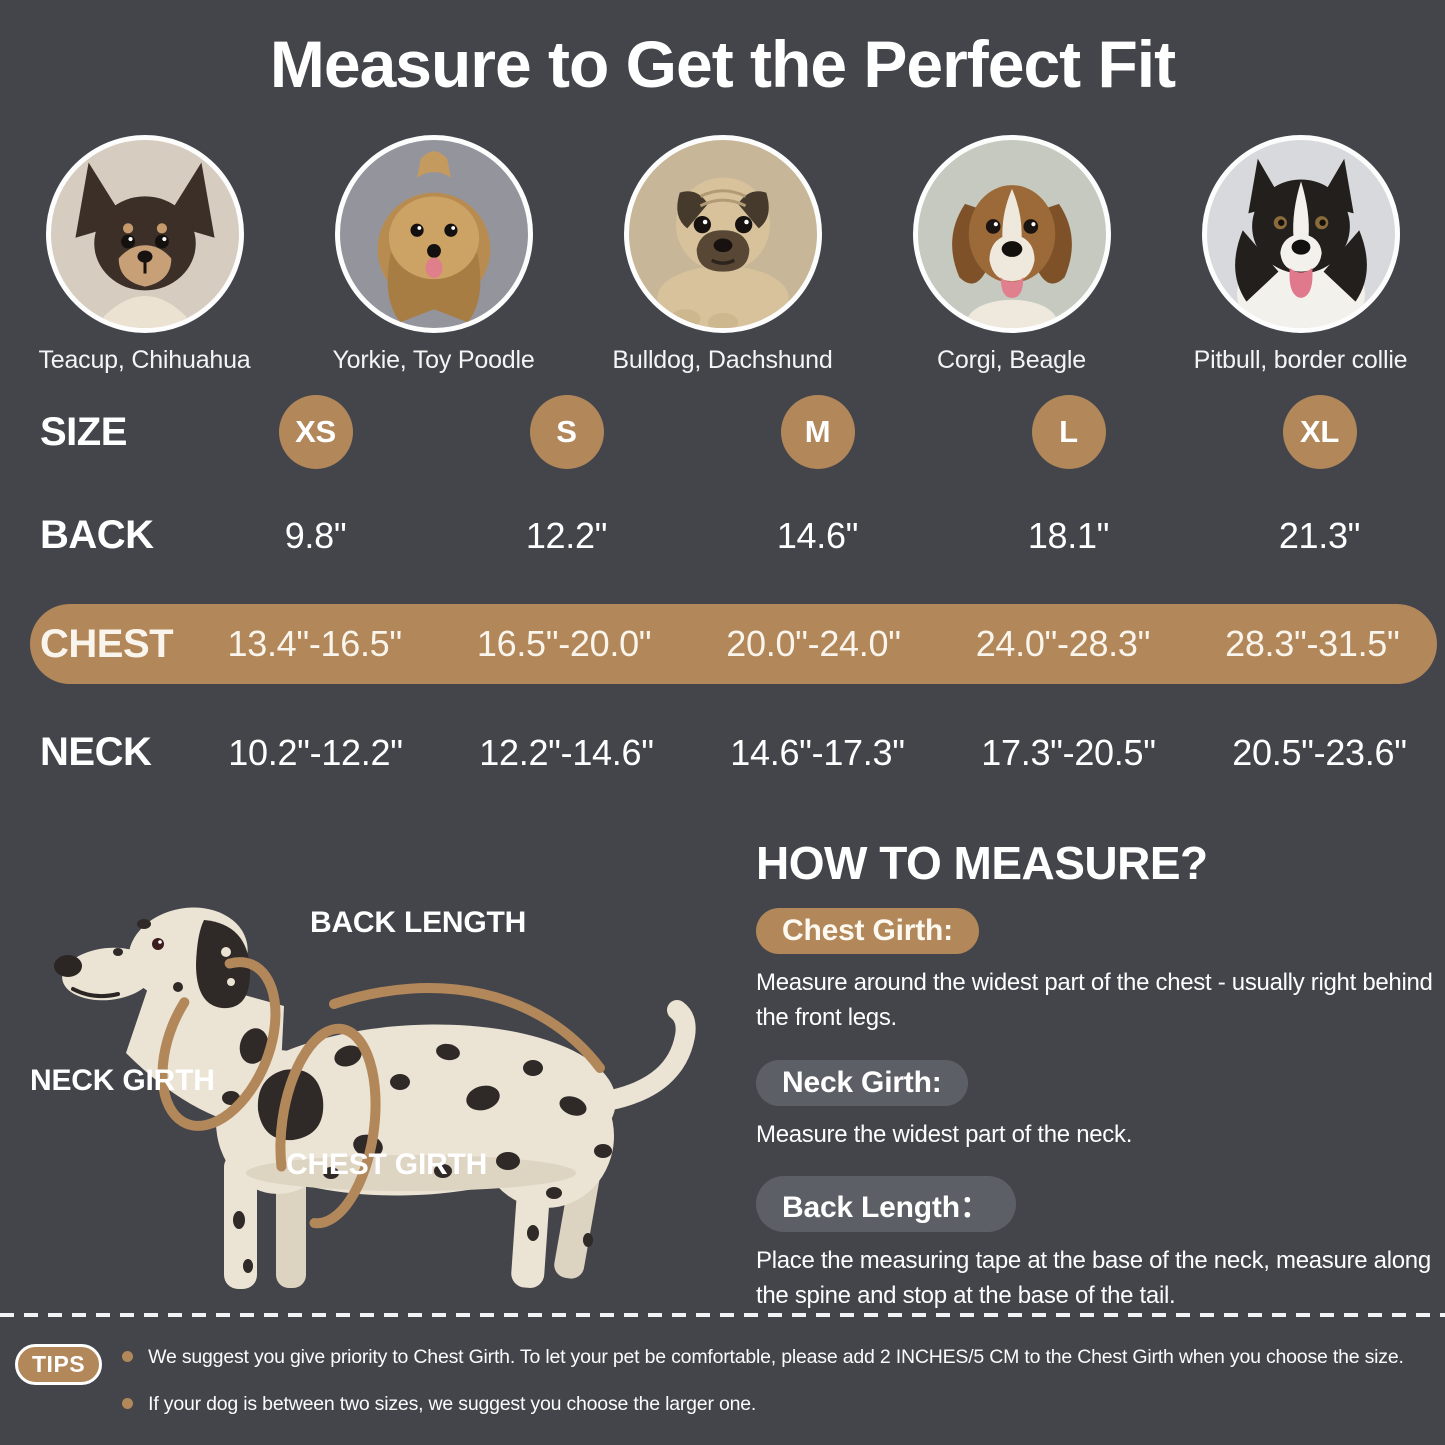 The height and width of the screenshot is (1445, 1445). Describe the element at coordinates (315, 432) in the screenshot. I see `size-pill-xs: XS` at that location.